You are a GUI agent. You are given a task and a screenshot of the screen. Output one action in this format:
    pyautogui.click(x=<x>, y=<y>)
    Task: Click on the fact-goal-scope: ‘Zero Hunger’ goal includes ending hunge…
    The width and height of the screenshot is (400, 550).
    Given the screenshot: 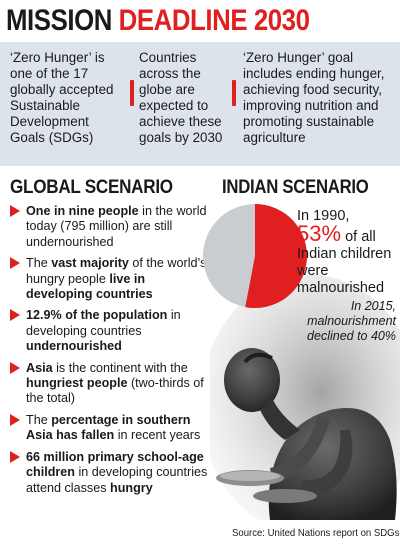 What is the action you would take?
    pyautogui.click(x=314, y=97)
    